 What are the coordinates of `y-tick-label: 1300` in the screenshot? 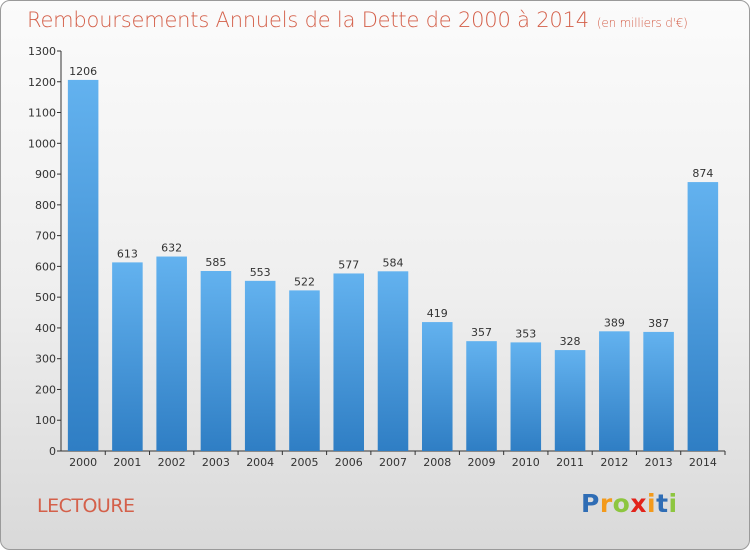 It's located at (42, 51).